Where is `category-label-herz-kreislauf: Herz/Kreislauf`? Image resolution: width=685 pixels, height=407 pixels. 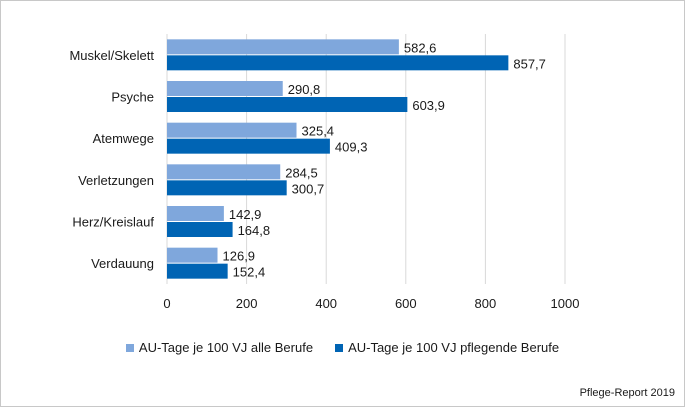
category-label-herz-kreislauf: Herz/Kreislauf is located at coordinates (113, 222).